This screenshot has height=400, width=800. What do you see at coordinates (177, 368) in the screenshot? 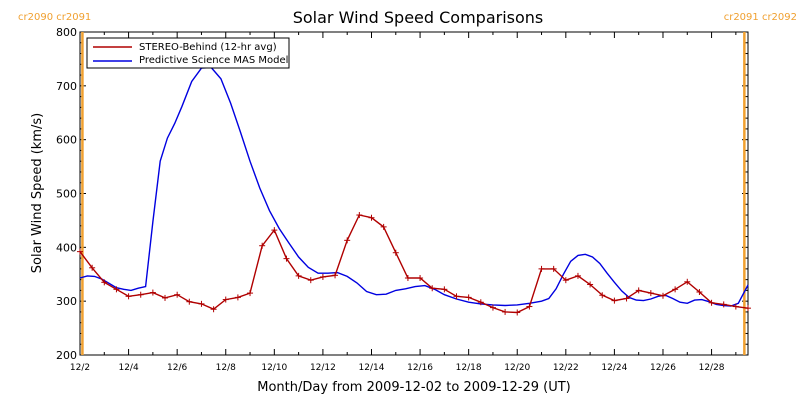
I see `x-tick-label: 12/6` at bounding box center [177, 368].